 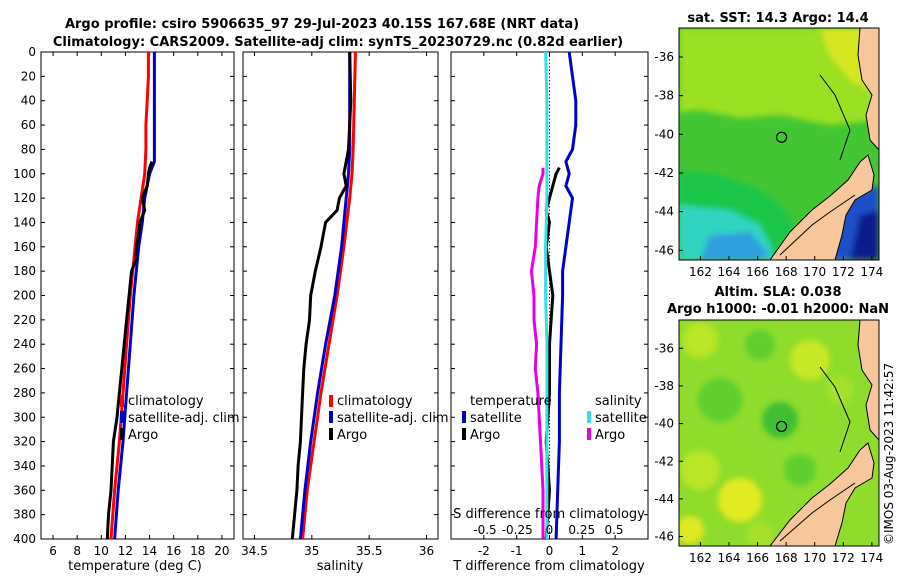 I want to click on y-tick-label: 60, so click(x=28, y=125).